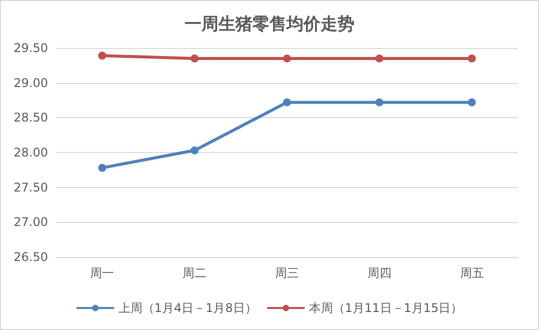 The height and width of the screenshot is (330, 539). Describe the element at coordinates (385, 308) in the screenshot. I see `legend-label: 本周（1月11日－1月15日）` at that location.